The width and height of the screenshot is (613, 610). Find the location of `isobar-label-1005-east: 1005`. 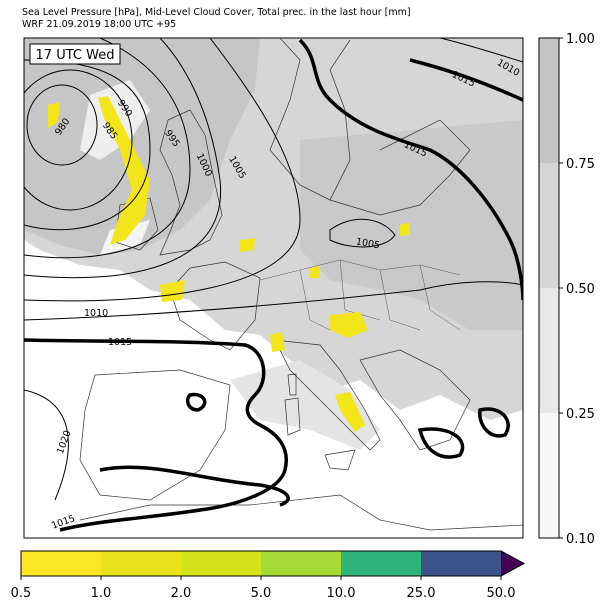

isobar-label-1005-east: 1005 is located at coordinates (368, 243).